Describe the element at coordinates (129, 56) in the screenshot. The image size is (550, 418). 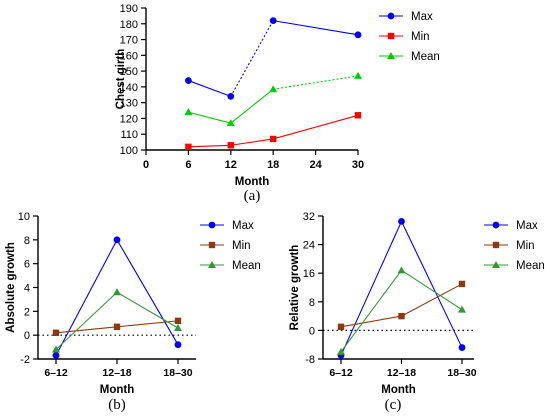
I see `y-tick-label: 160` at that location.